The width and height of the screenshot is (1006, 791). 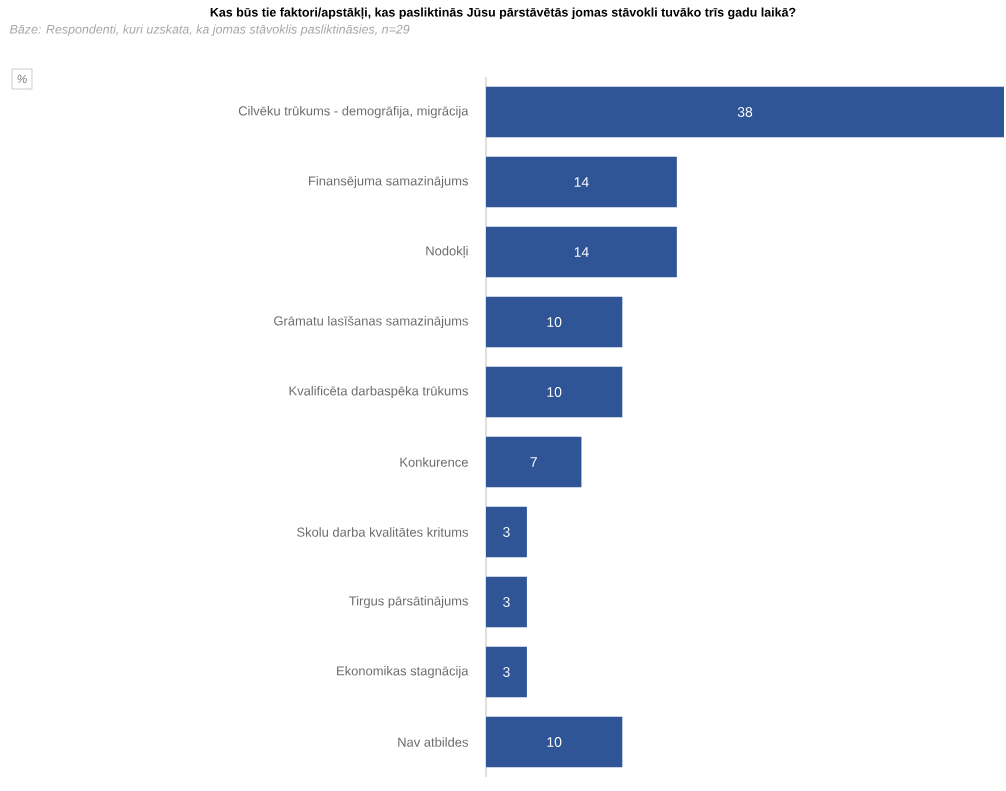 I want to click on y-tick-label: Grāmatu lasīšanas samazinājums, so click(x=371, y=322).